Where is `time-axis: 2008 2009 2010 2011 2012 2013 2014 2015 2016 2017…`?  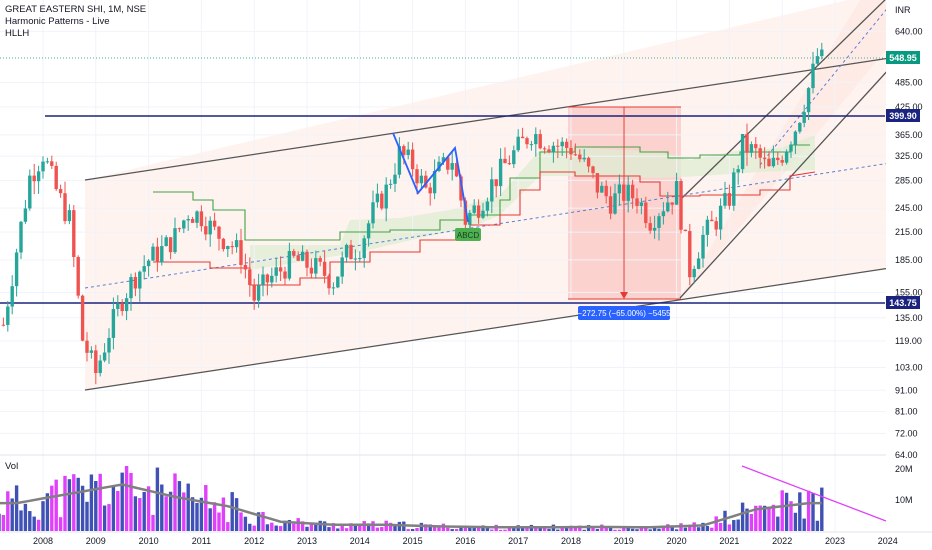
time-axis: 2008 2009 2010 2011 2012 2013 2014 2015 2016 2017… is located at coordinates (465, 541).